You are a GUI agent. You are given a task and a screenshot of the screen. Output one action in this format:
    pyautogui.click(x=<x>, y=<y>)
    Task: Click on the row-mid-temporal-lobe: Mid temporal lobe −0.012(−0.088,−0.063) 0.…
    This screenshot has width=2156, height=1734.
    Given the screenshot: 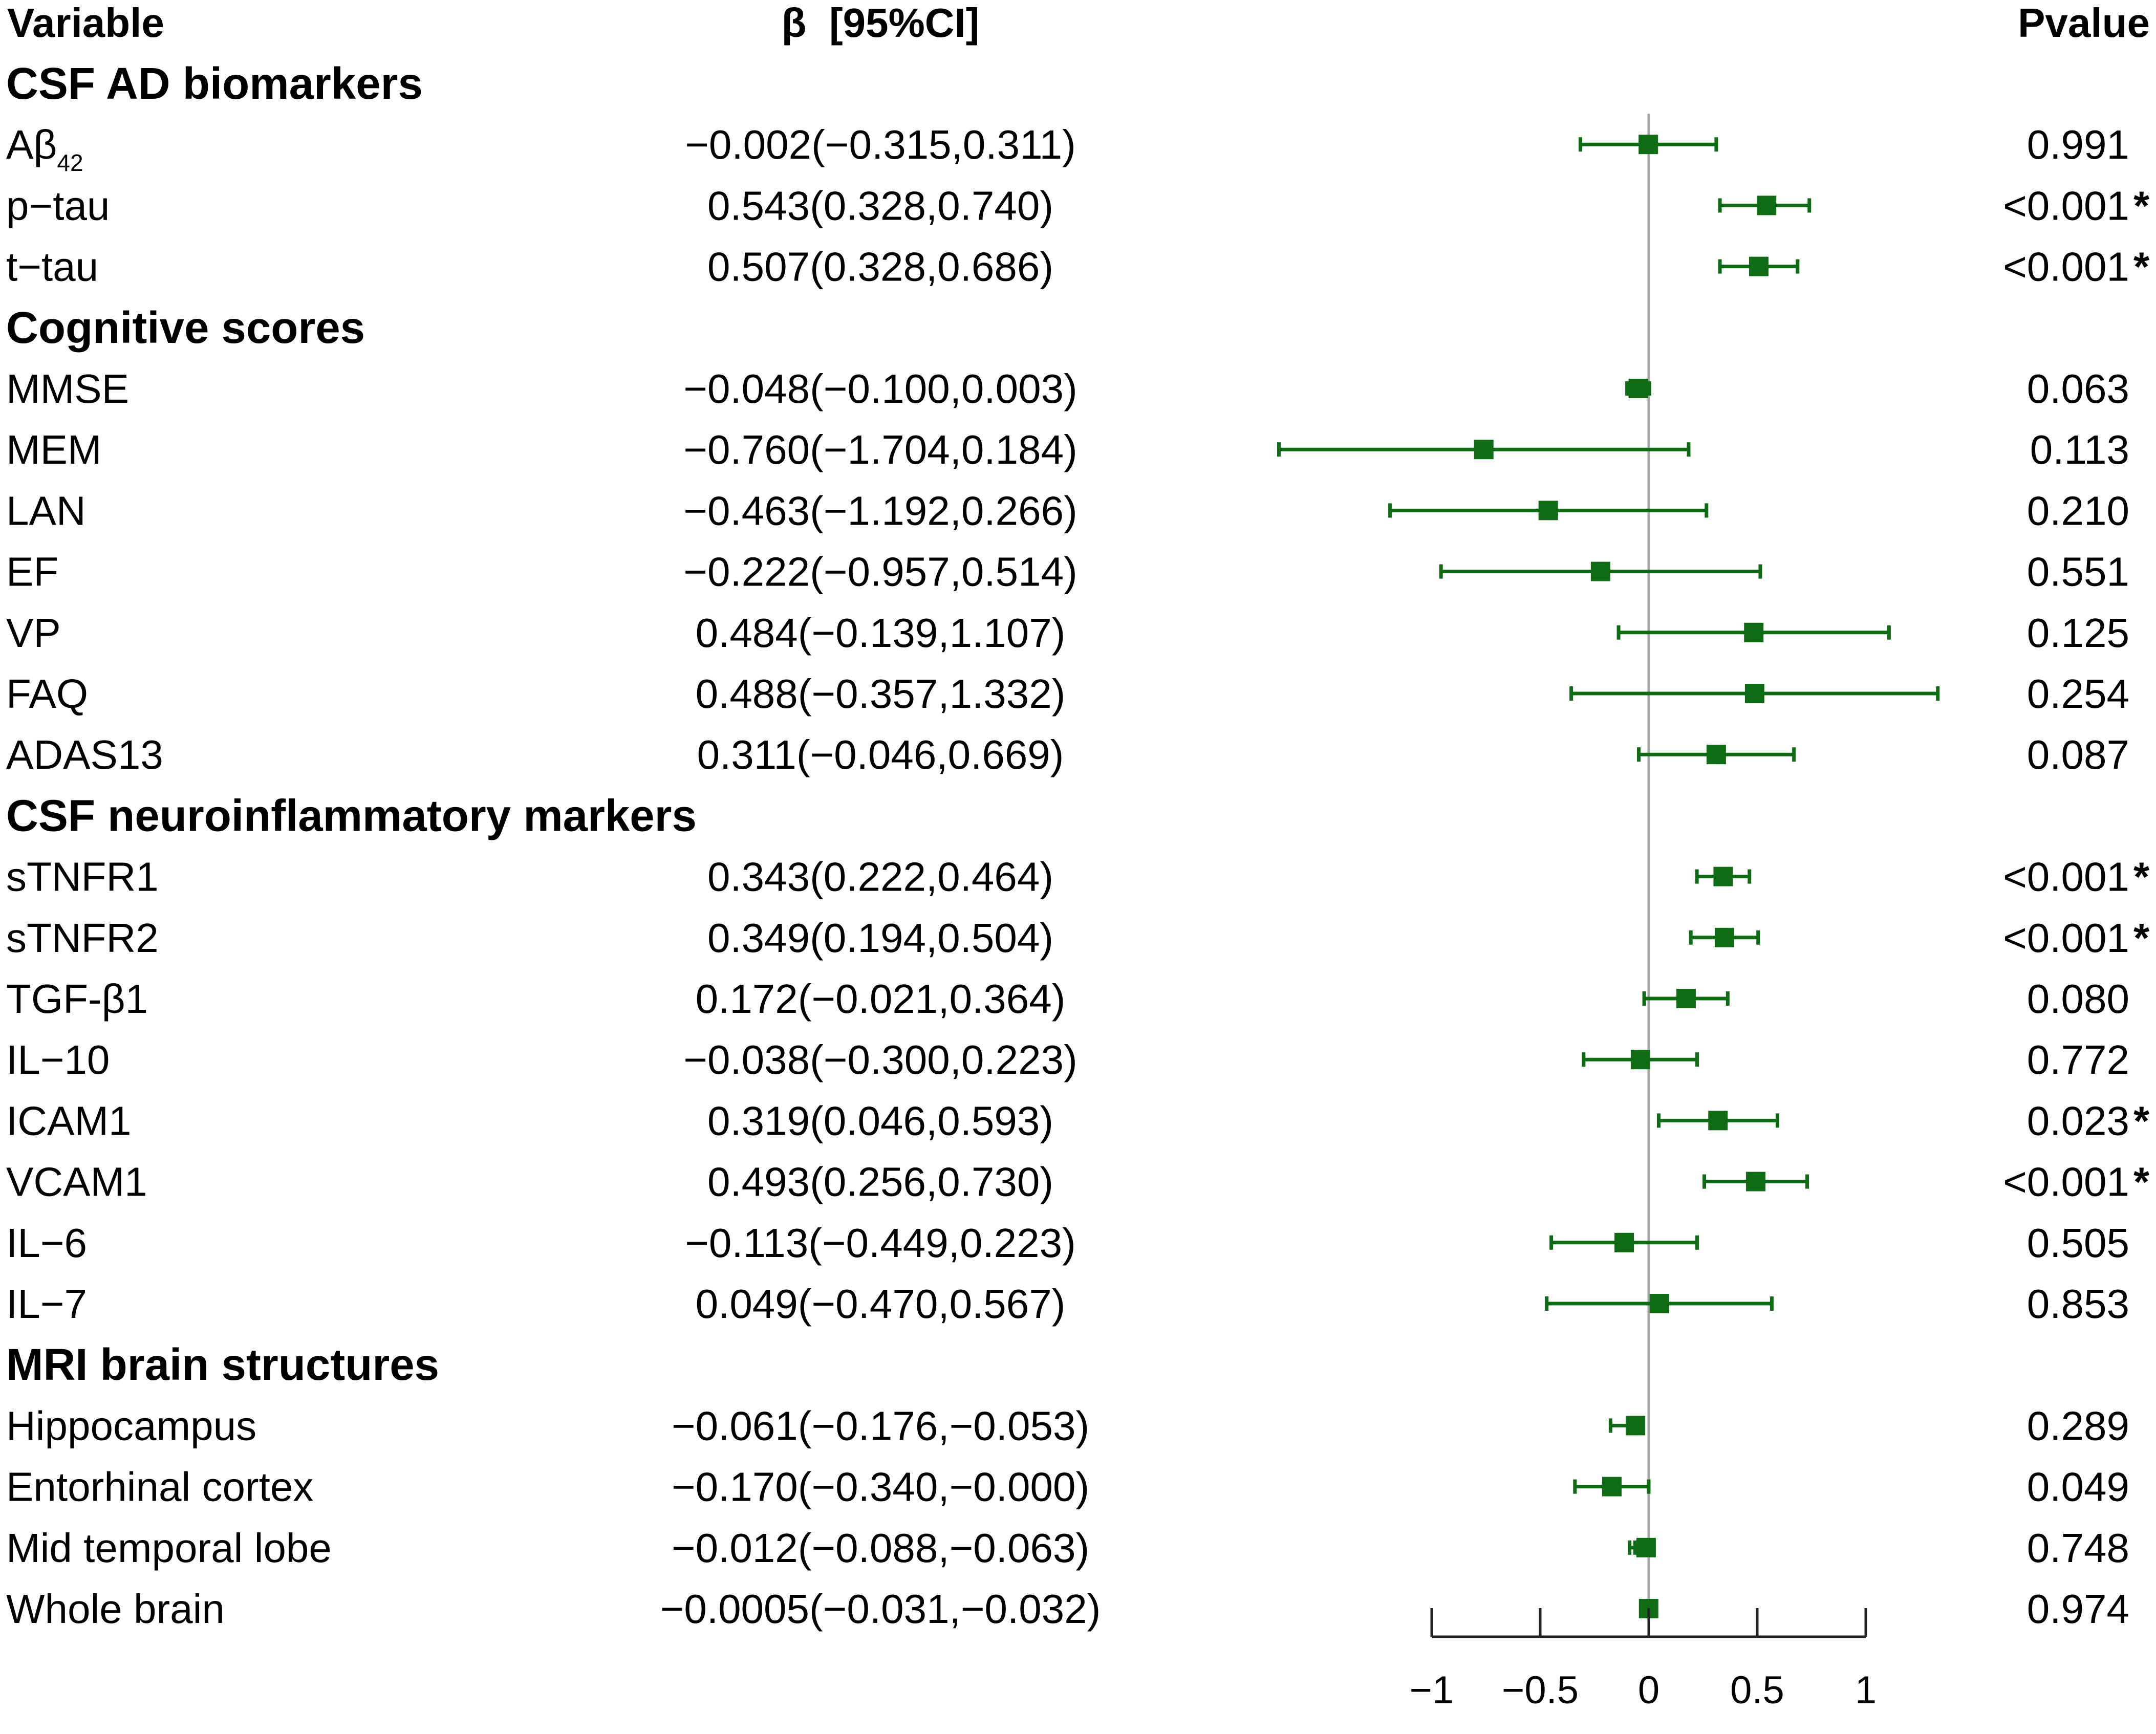 What is the action you would take?
    pyautogui.click(x=1067, y=1548)
    